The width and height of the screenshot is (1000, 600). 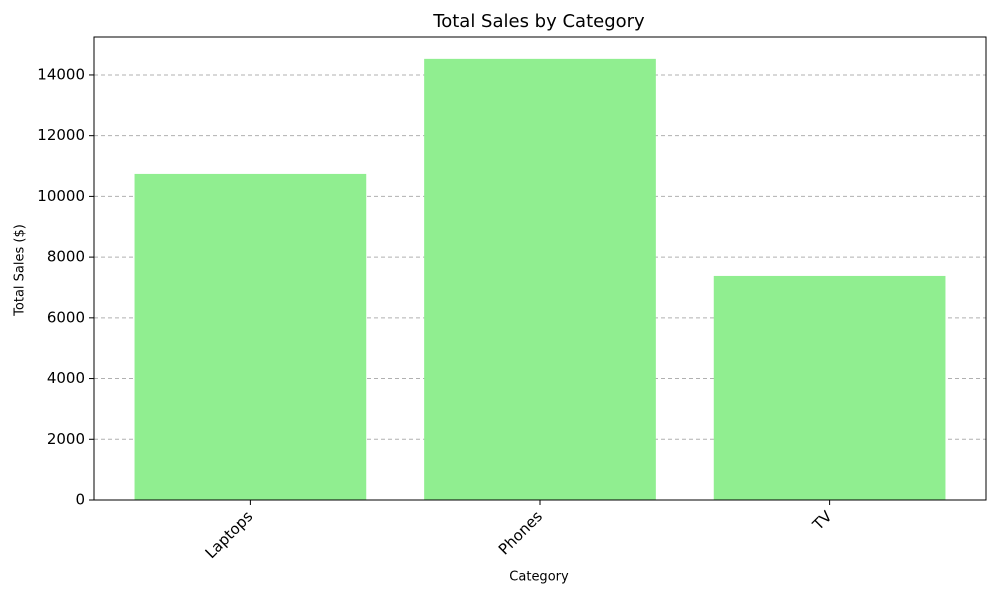 What do you see at coordinates (66, 439) in the screenshot?
I see `y-tick-label: 2000` at bounding box center [66, 439].